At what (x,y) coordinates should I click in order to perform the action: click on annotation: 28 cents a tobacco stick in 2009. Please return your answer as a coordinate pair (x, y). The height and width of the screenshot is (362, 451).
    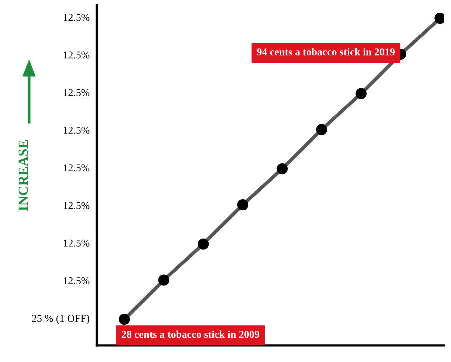
    Looking at the image, I should click on (191, 334).